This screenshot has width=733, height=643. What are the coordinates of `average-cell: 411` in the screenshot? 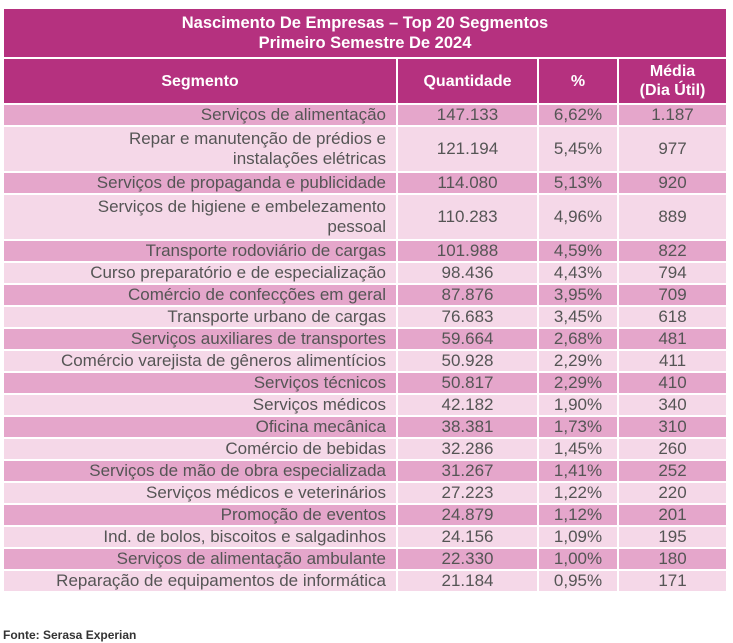 It's located at (672, 361).